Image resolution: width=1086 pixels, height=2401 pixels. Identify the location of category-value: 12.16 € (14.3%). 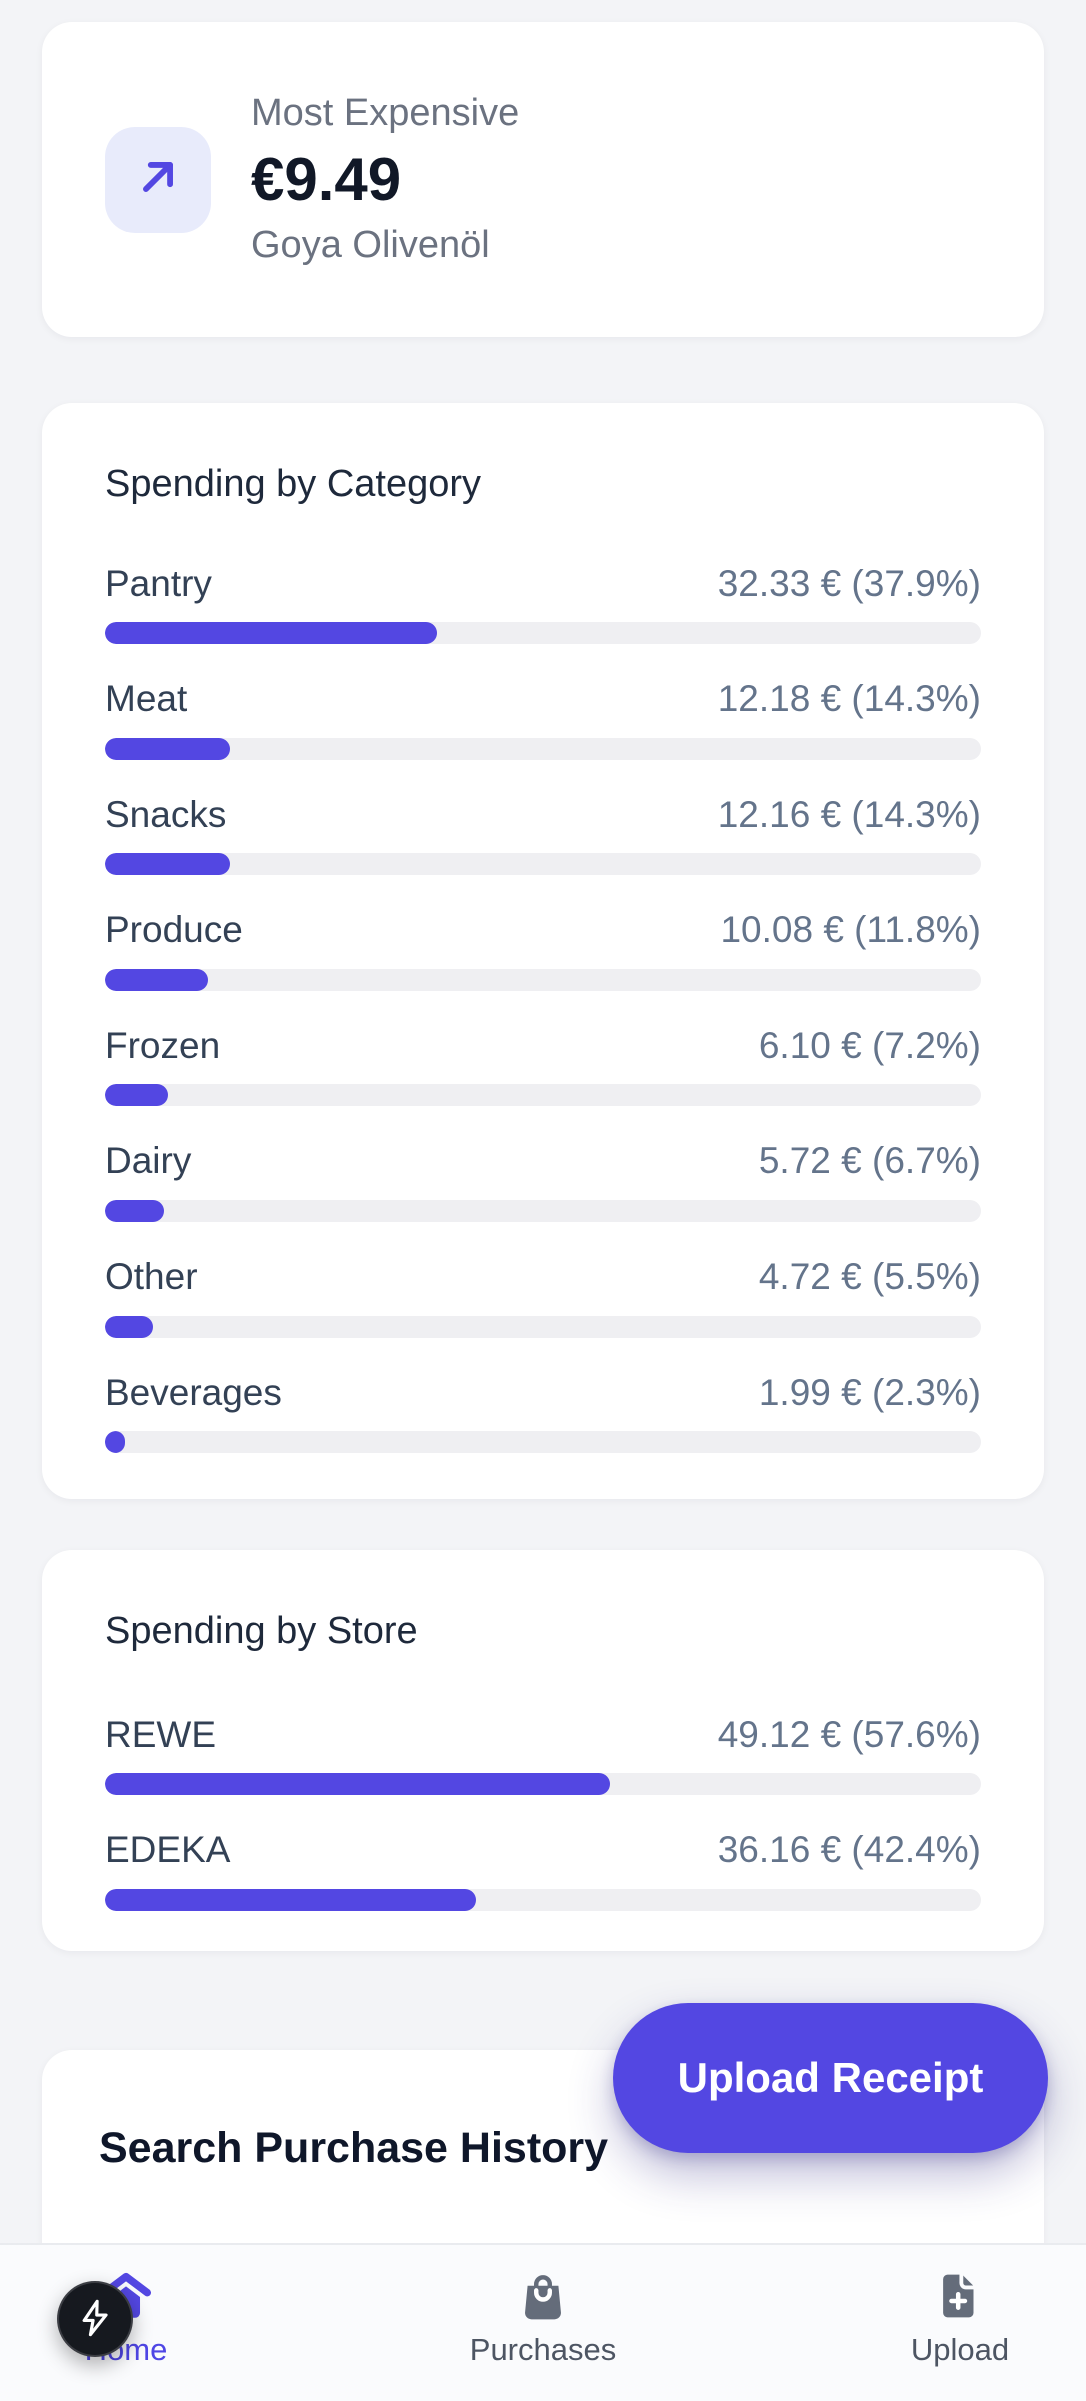
(849, 814).